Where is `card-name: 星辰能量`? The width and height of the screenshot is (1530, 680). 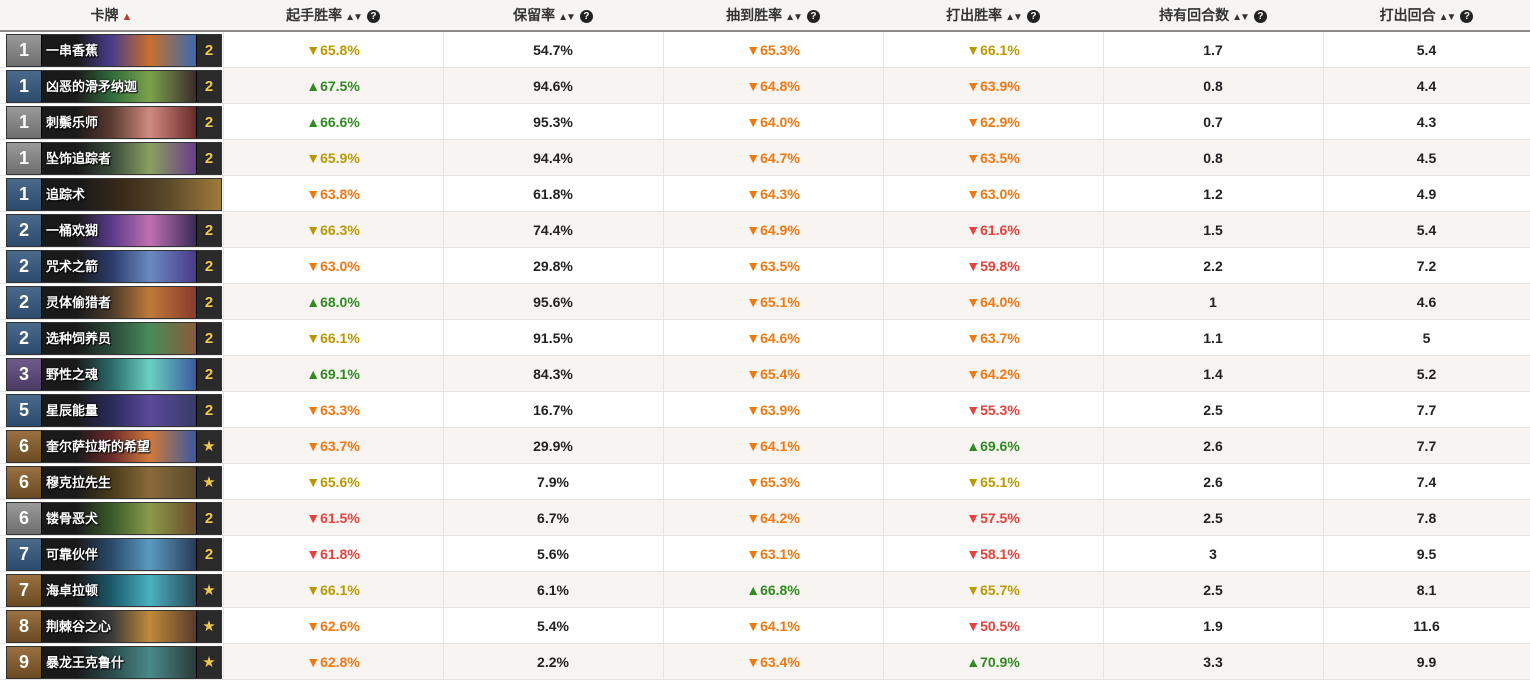
card-name: 星辰能量 is located at coordinates (72, 410).